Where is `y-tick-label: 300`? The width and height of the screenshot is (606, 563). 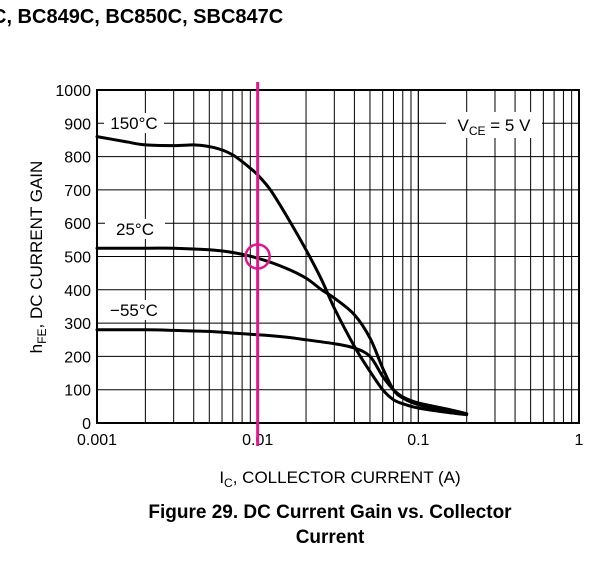
y-tick-label: 300 is located at coordinates (77, 324).